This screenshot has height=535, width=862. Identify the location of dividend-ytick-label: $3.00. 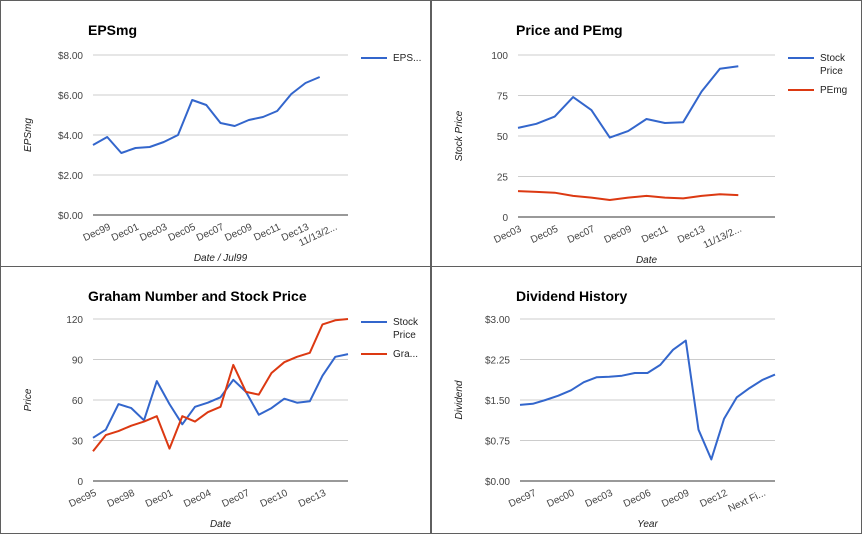
(497, 320).